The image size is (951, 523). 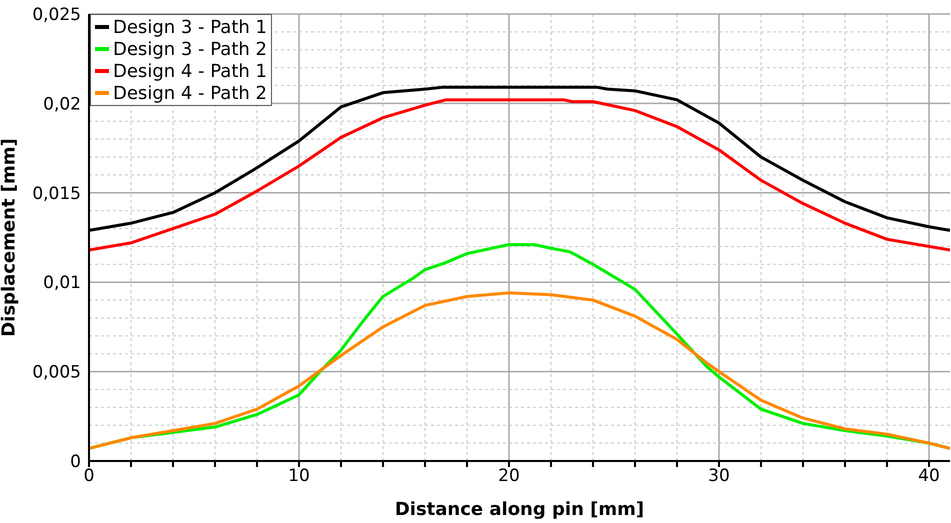 I want to click on y-axis-title: Displacement [mm], so click(x=10, y=237).